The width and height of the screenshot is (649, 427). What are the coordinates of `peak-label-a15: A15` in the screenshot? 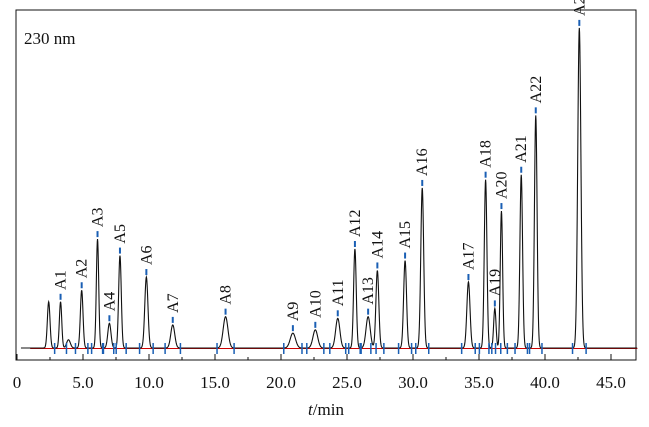 It's located at (405, 235).